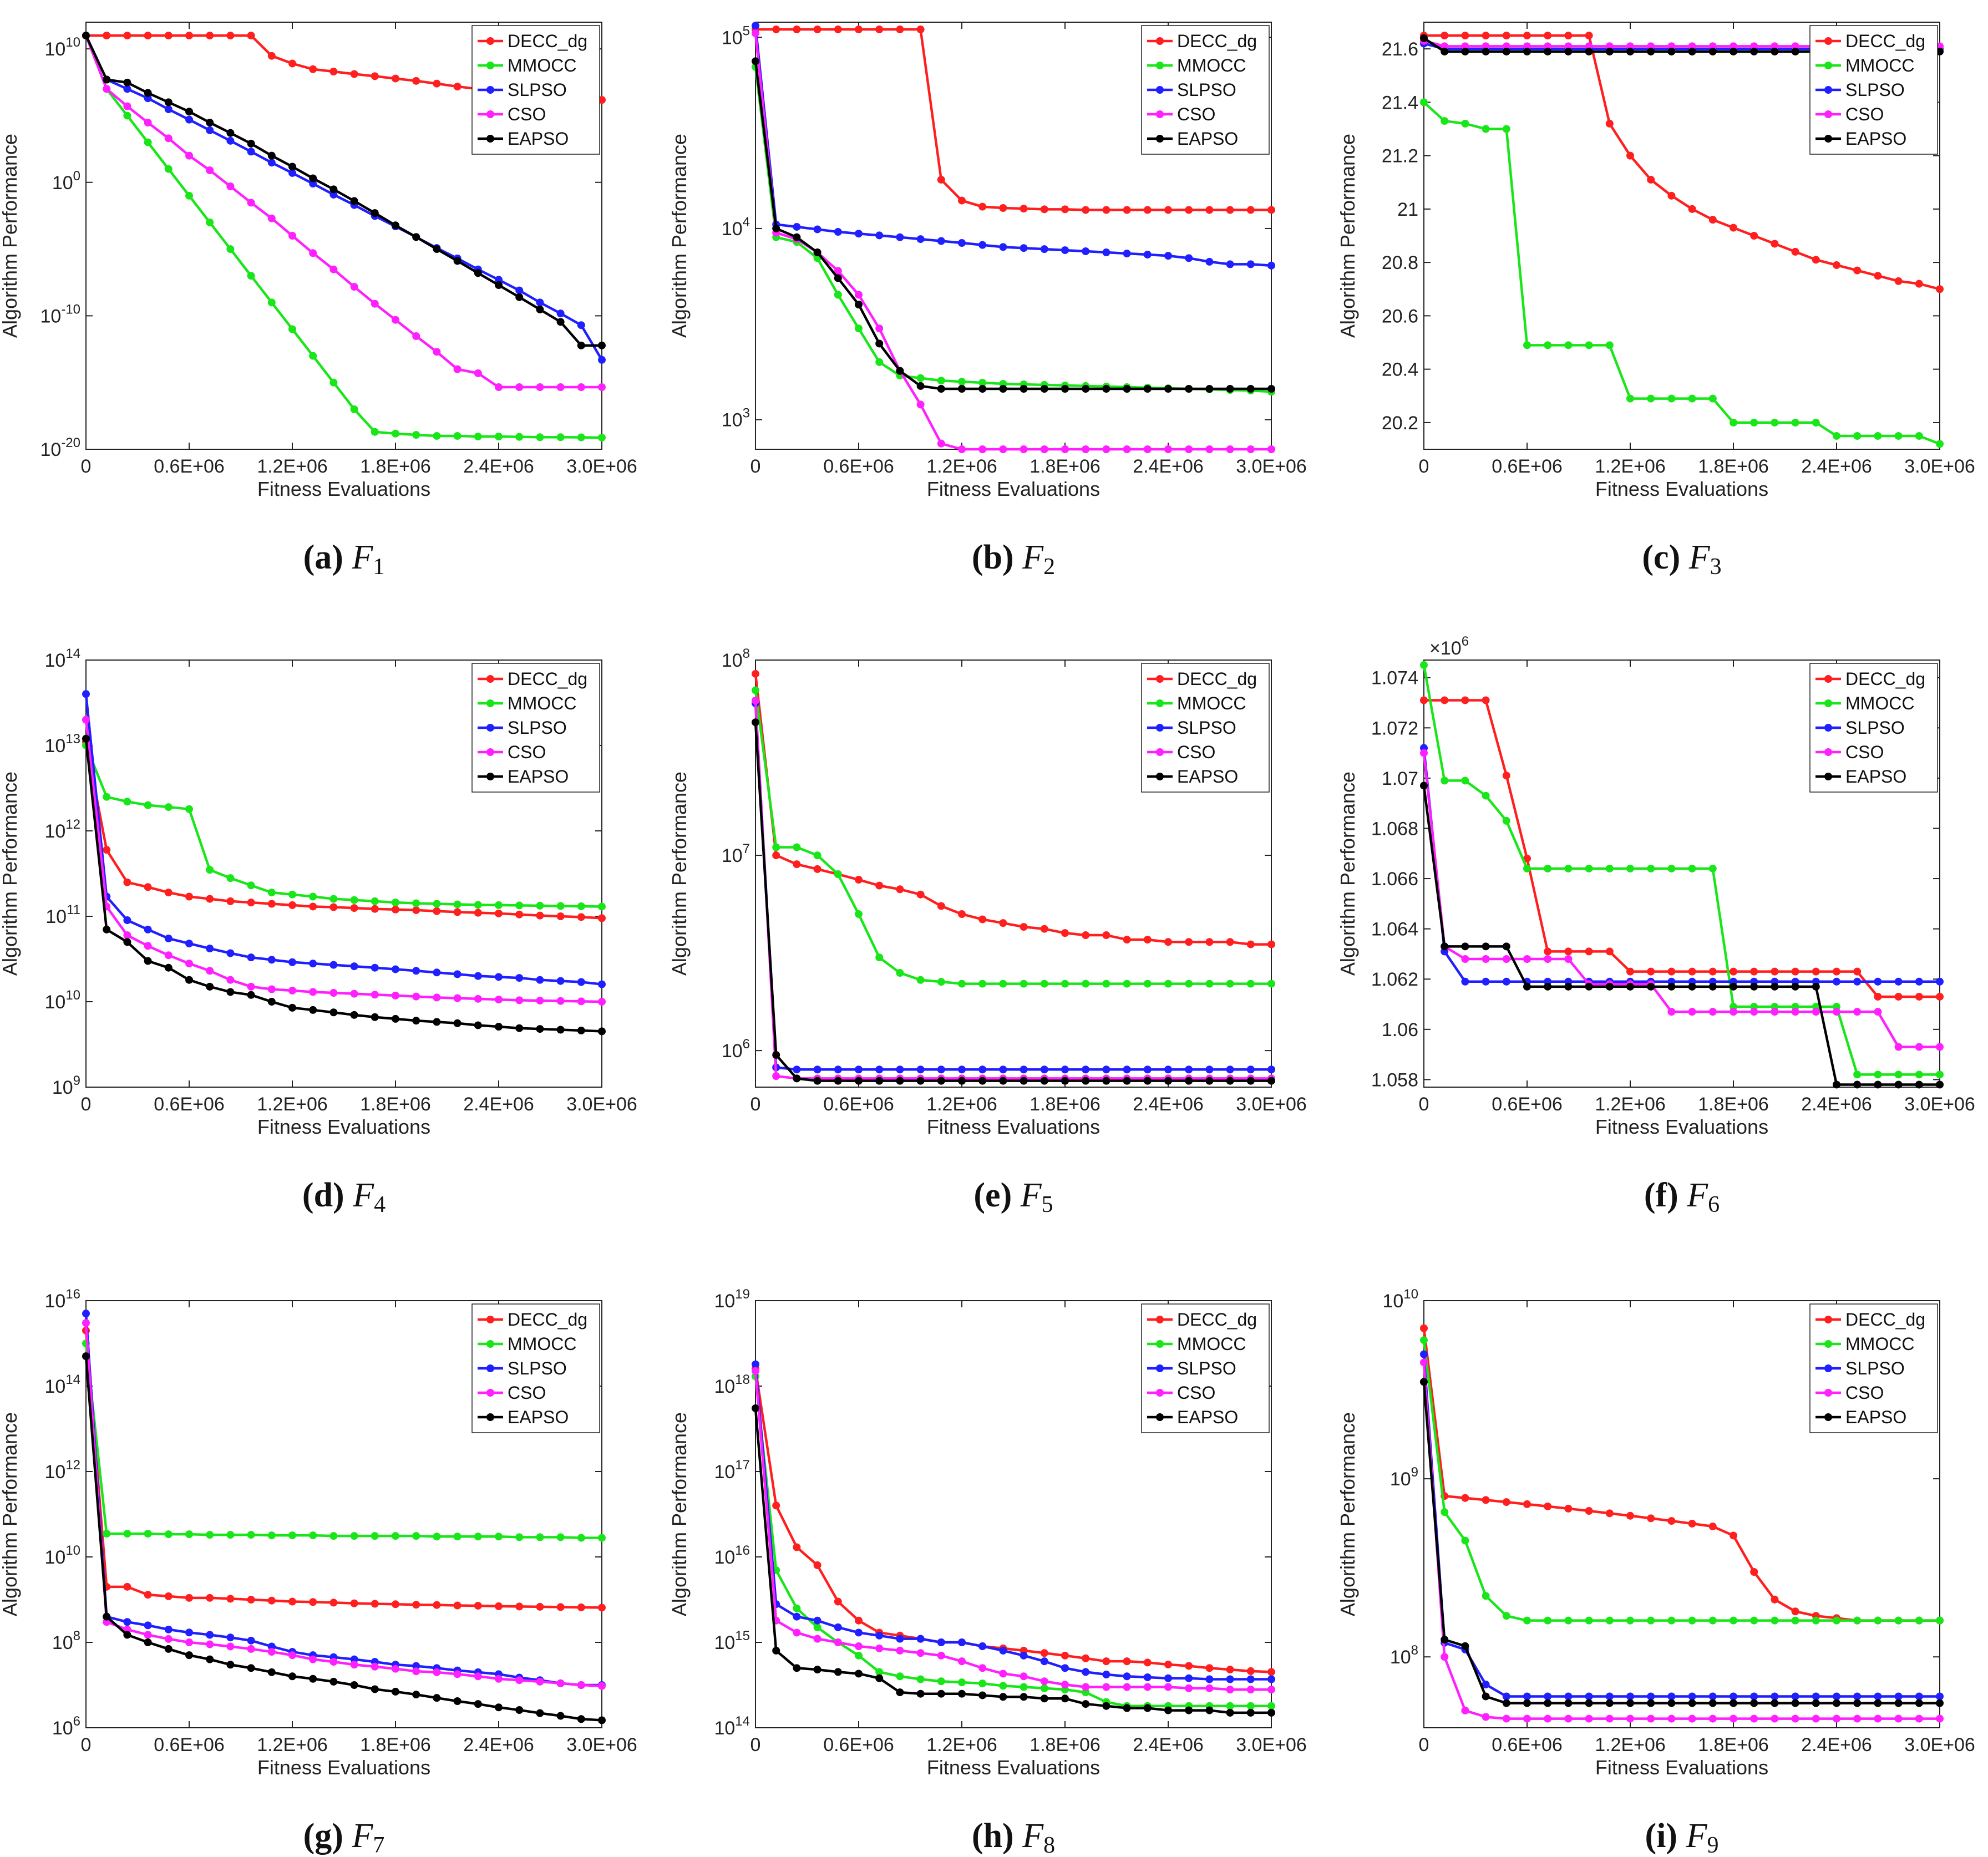 Image resolution: width=1988 pixels, height=1857 pixels. I want to click on series-line-cso, so click(1681, 900).